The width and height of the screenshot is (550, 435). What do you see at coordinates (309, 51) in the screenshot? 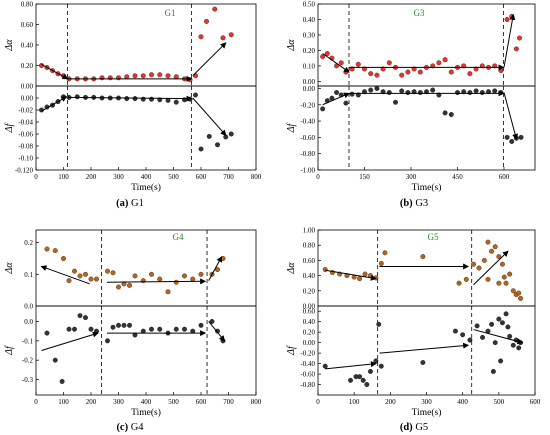
I see `top-ytick-label: 0.20` at bounding box center [309, 51].